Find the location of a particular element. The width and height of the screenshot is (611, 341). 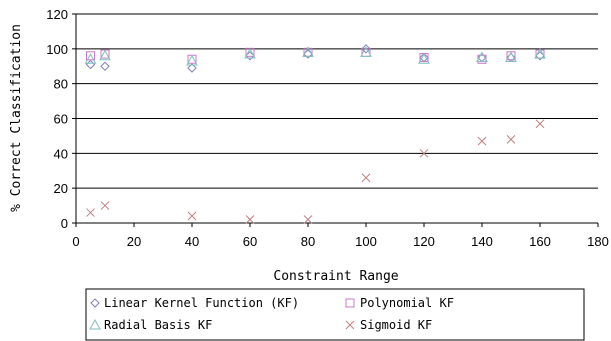

y-axis-label: % Correct Classification is located at coordinates (16, 118).